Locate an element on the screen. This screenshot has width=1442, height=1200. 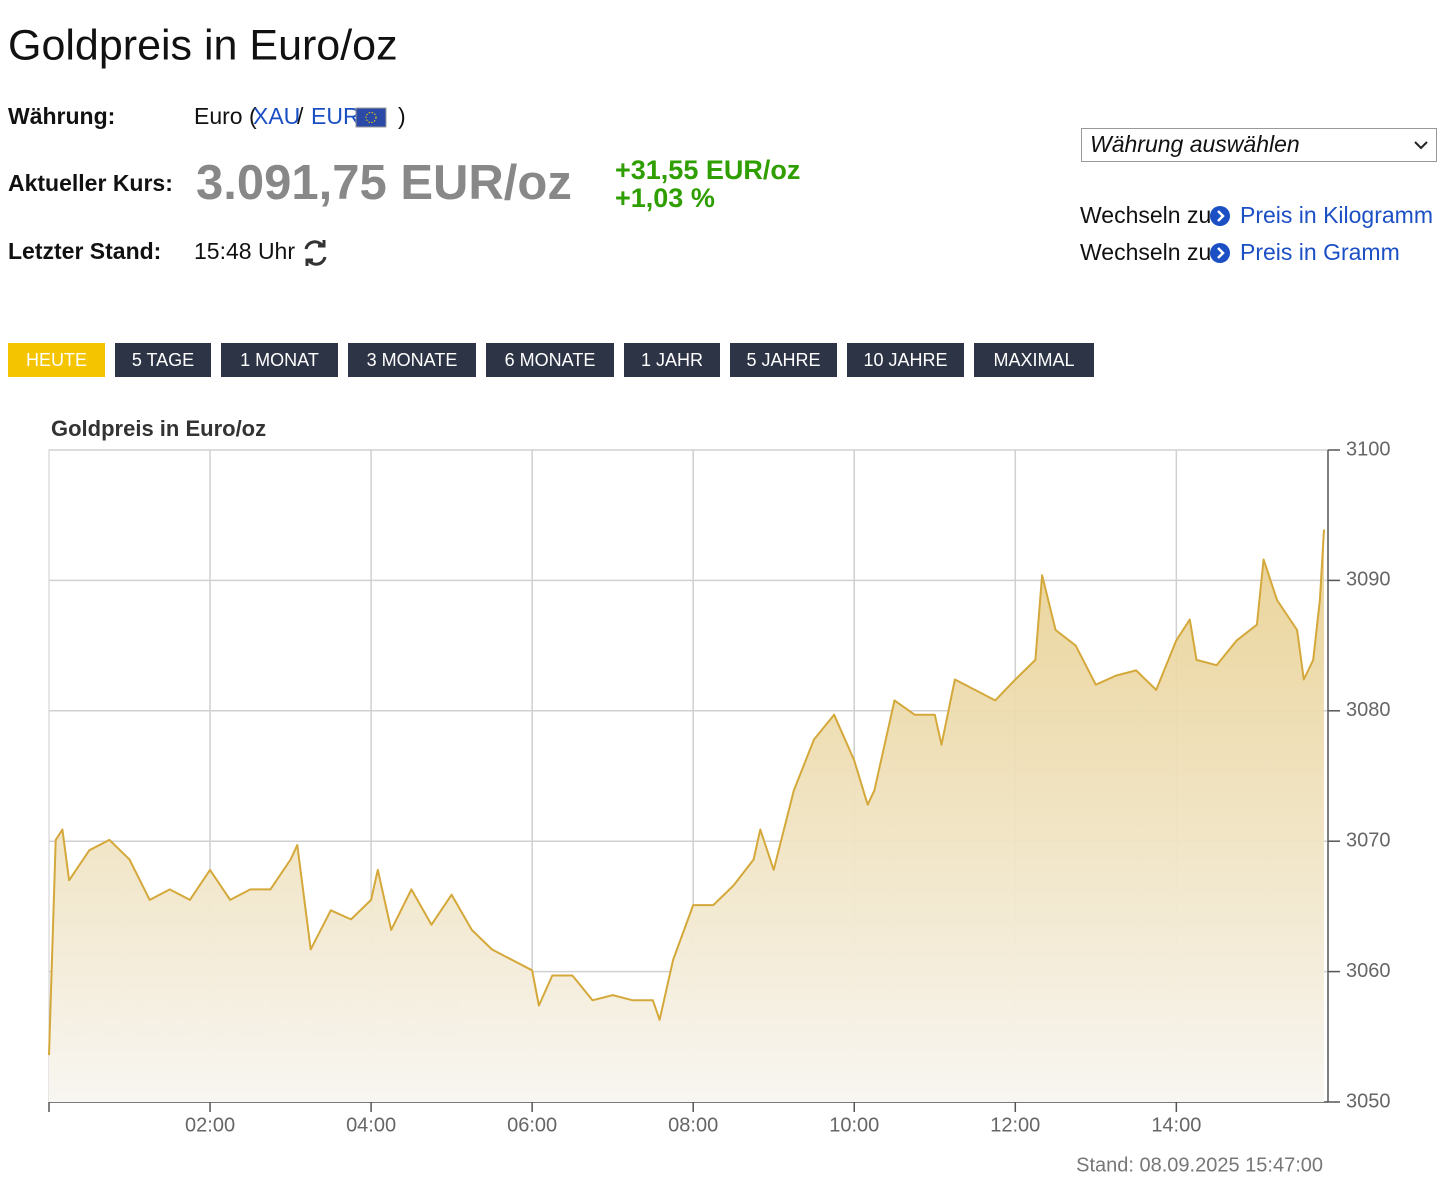
tab-label: 10 JAHRE is located at coordinates (905, 360).